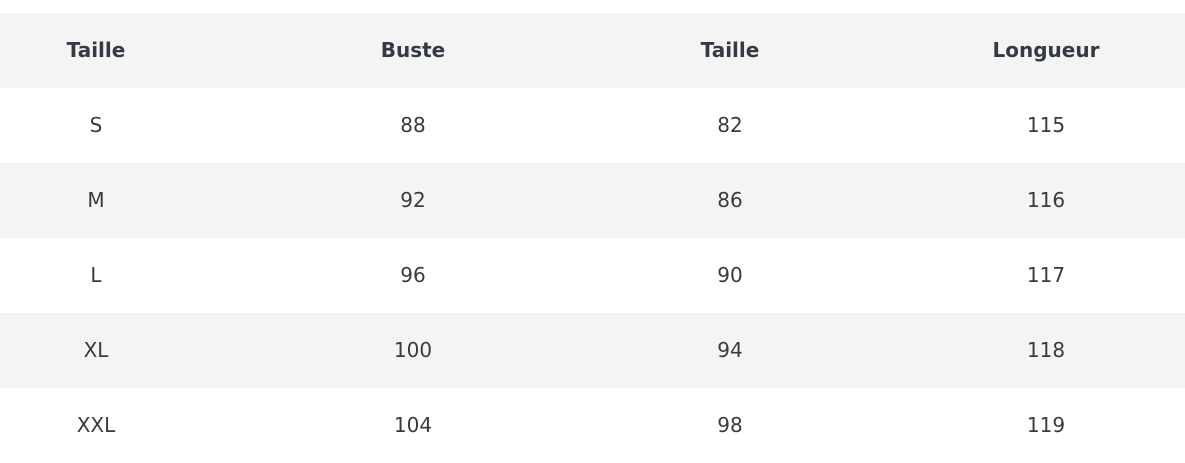  What do you see at coordinates (730, 350) in the screenshot?
I see `table-cell: 94` at bounding box center [730, 350].